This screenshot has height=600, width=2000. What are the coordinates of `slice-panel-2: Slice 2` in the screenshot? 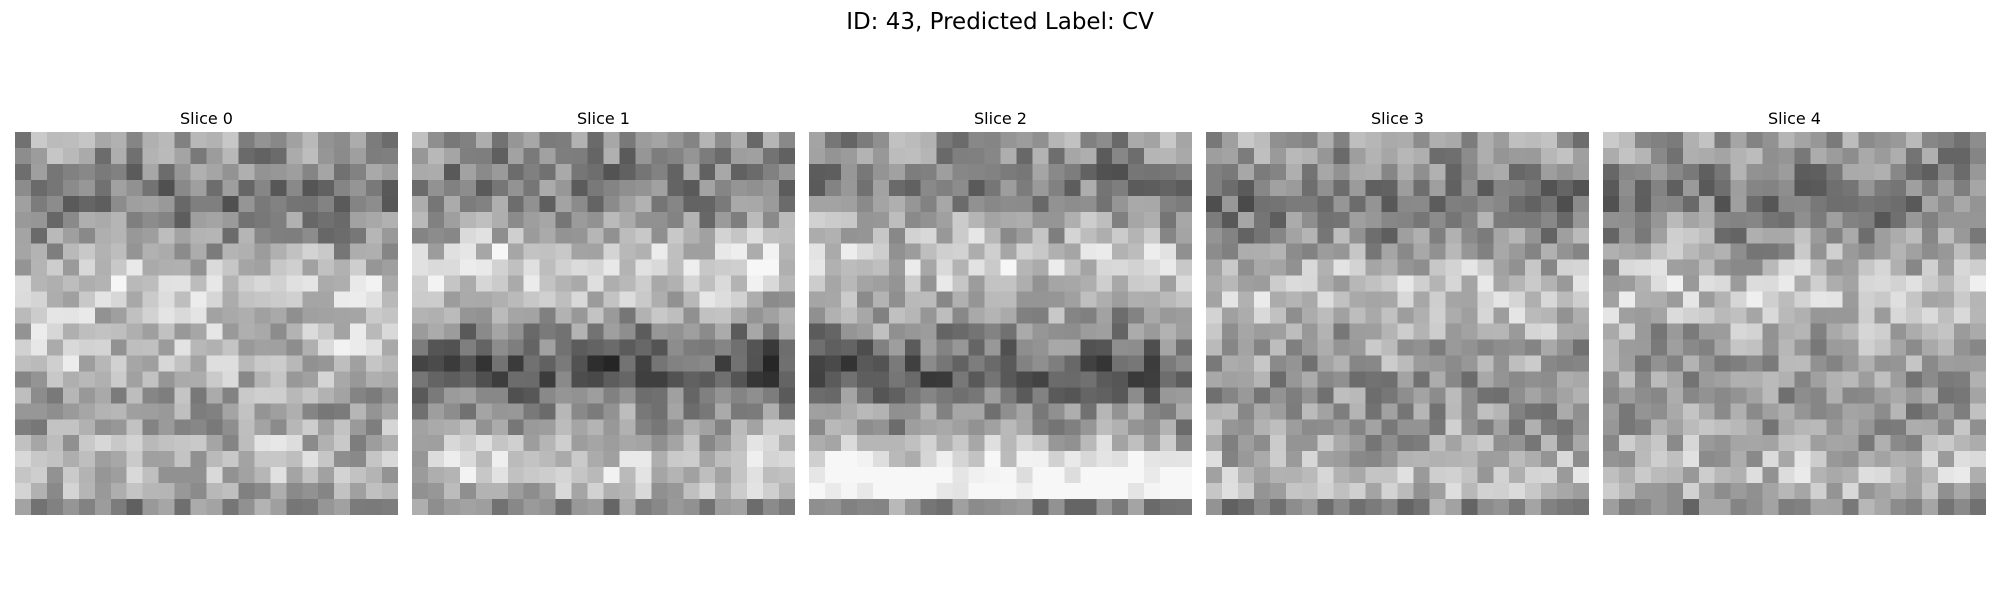 It's located at (1000, 310).